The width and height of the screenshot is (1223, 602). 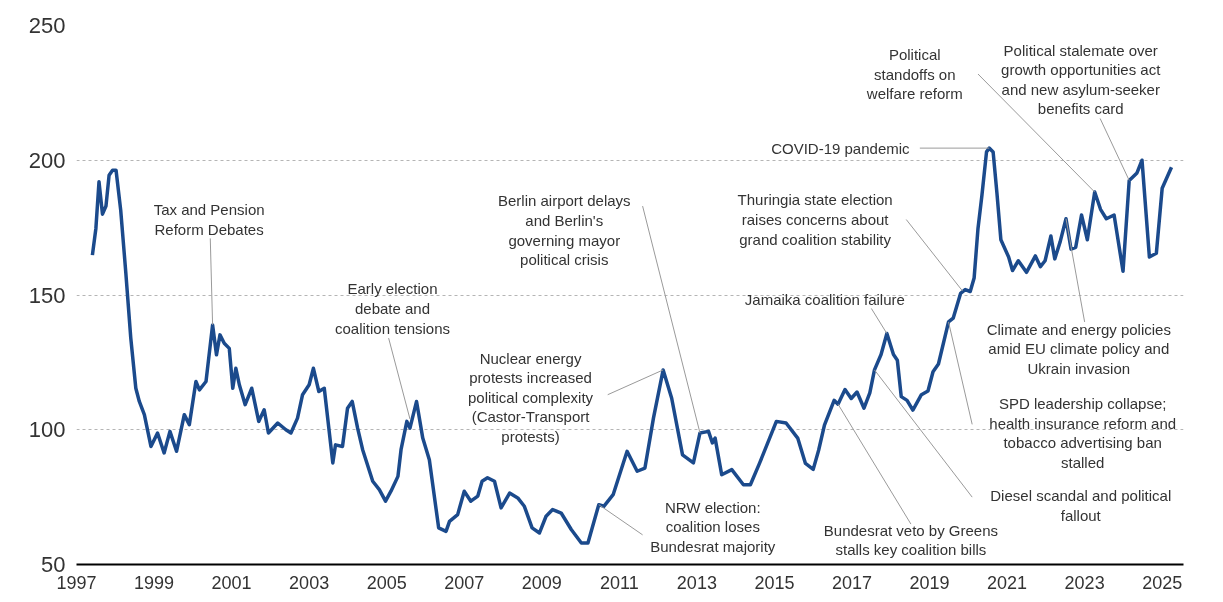 What do you see at coordinates (911, 540) in the screenshot?
I see `annotation: Bundesrat veto by Greens stalls key coalition bills` at bounding box center [911, 540].